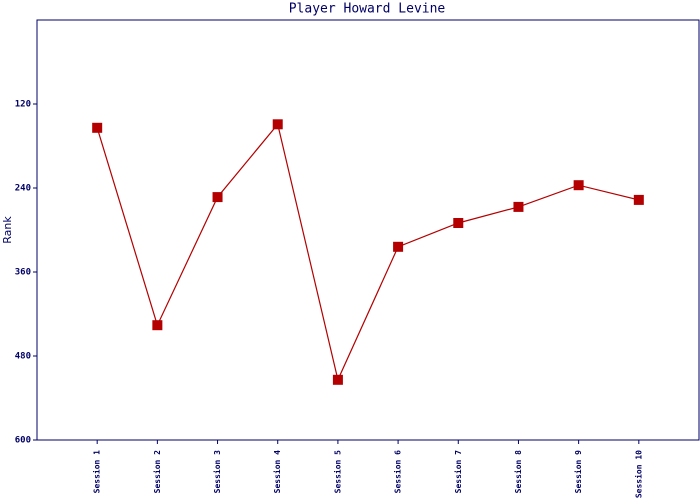 This screenshot has width=700, height=500. Describe the element at coordinates (367, 9) in the screenshot. I see `chart-title: Player Howard Levine` at that location.